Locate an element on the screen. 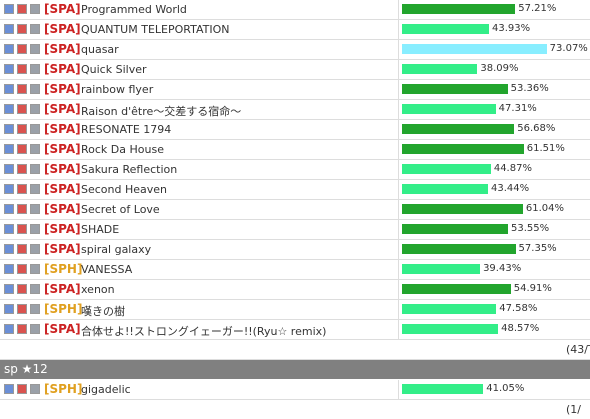 The width and height of the screenshot is (590, 419). song-title: Raison d'être～交差する宿命～ is located at coordinates (161, 111).